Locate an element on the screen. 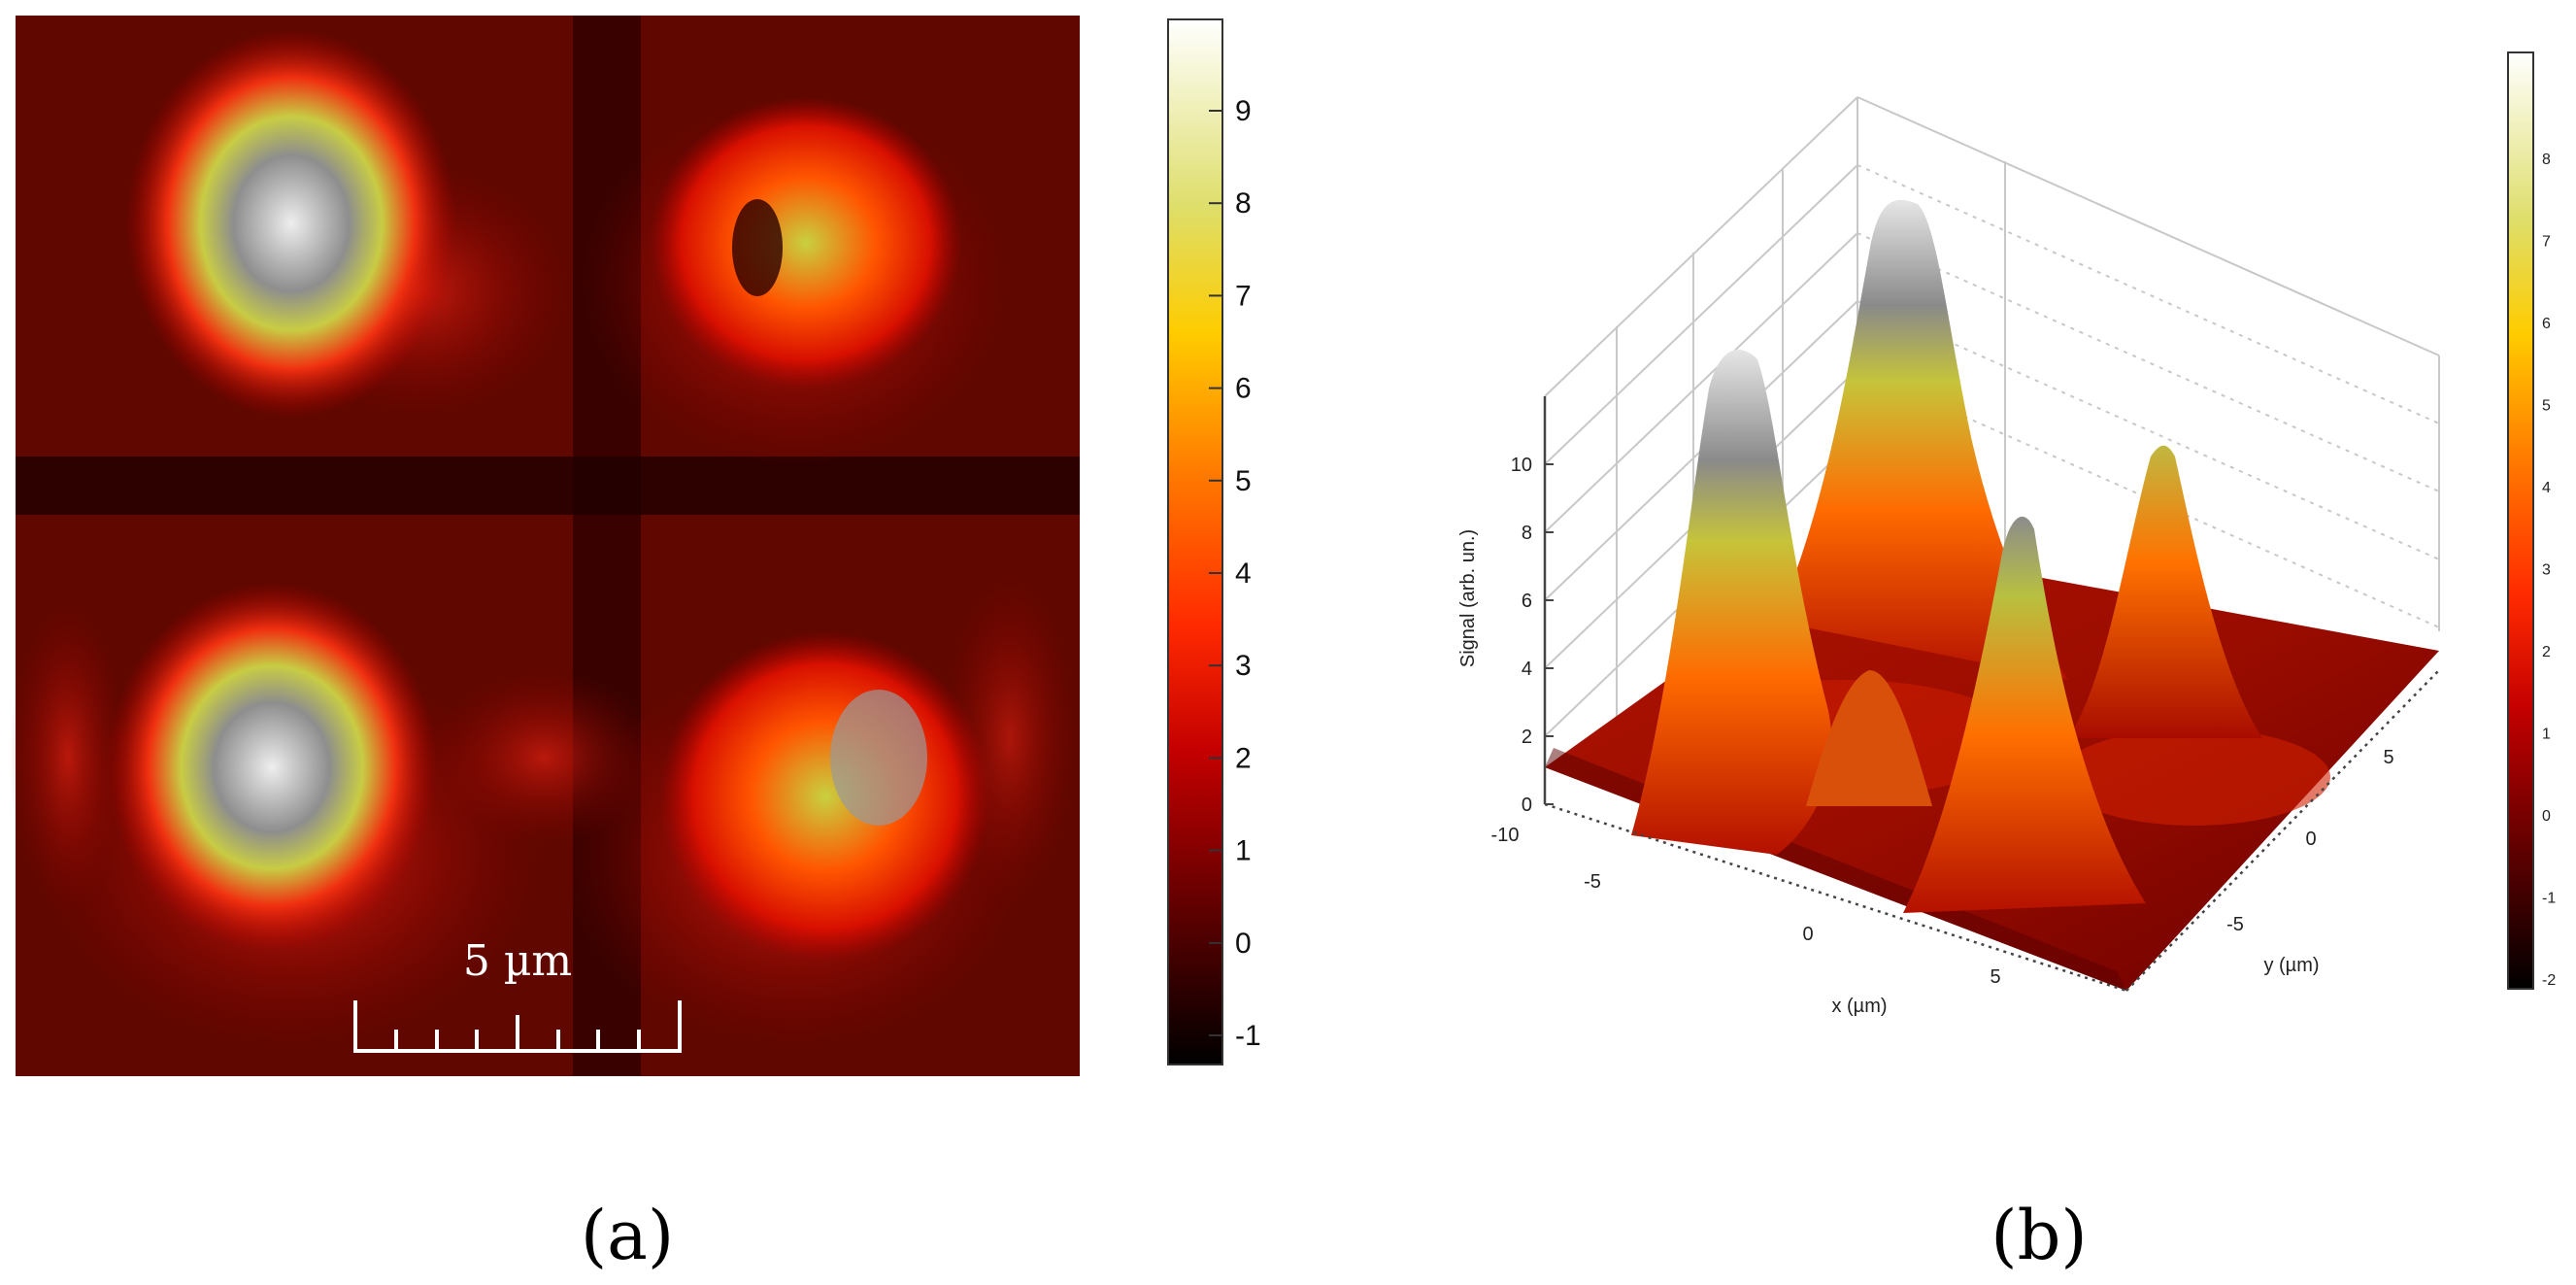 This screenshot has width=2576, height=1285. z-tick-label: 8 is located at coordinates (1527, 533).